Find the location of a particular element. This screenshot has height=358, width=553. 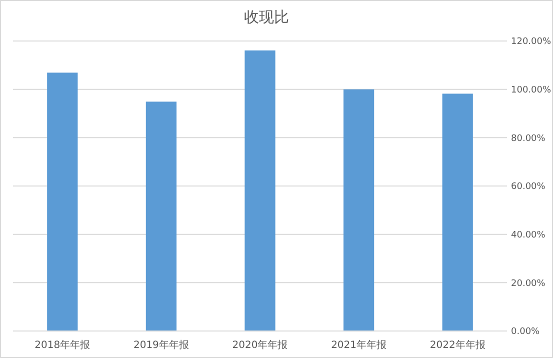

y-tick-label: 120.00% is located at coordinates (531, 42).